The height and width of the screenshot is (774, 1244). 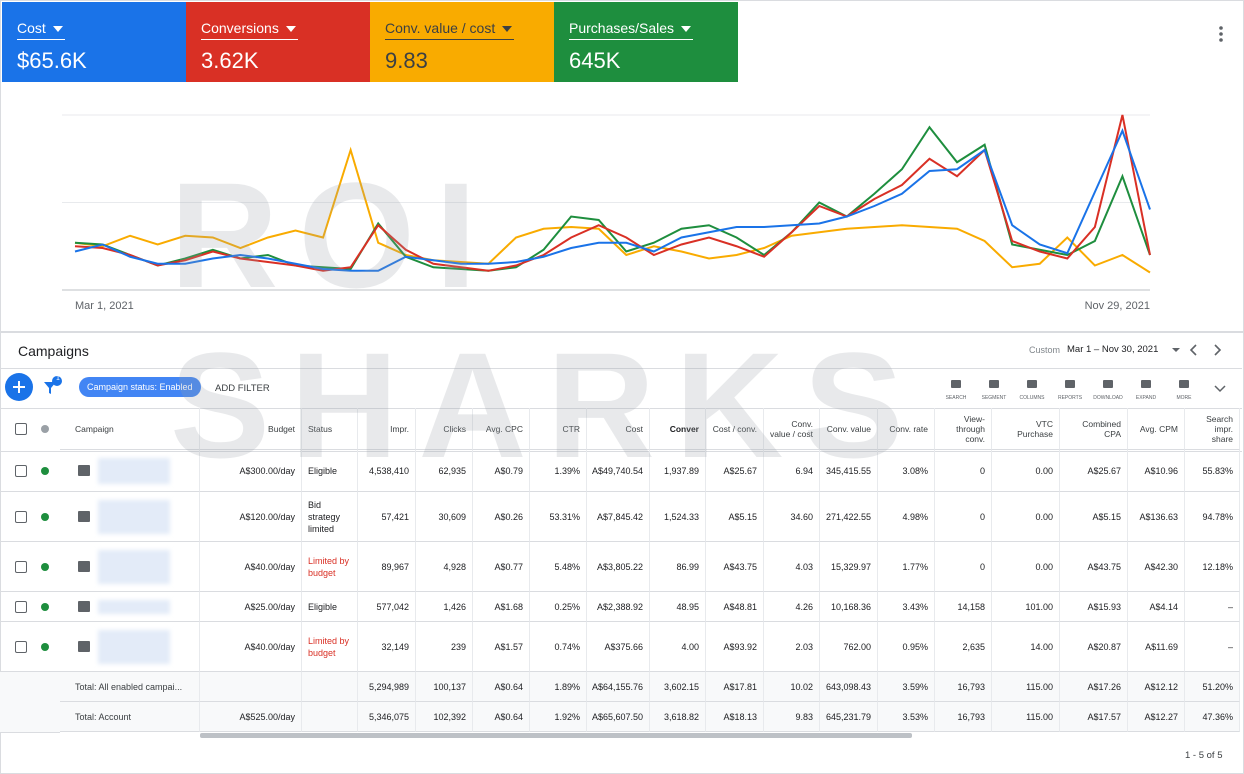 I want to click on date-range: Mar 1 – Nov 30, 2021, so click(x=1113, y=349).